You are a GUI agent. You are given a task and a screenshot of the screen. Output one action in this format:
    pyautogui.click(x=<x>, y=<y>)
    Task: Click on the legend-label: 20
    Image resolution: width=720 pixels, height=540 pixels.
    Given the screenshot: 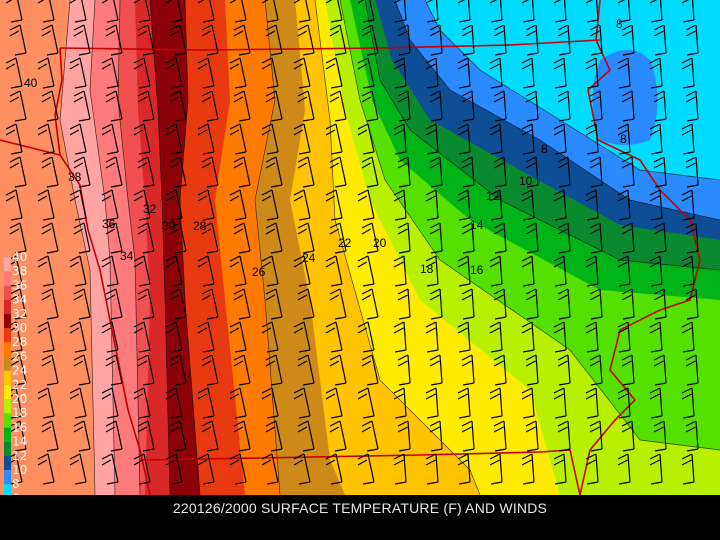 What is the action you would take?
    pyautogui.click(x=19, y=399)
    